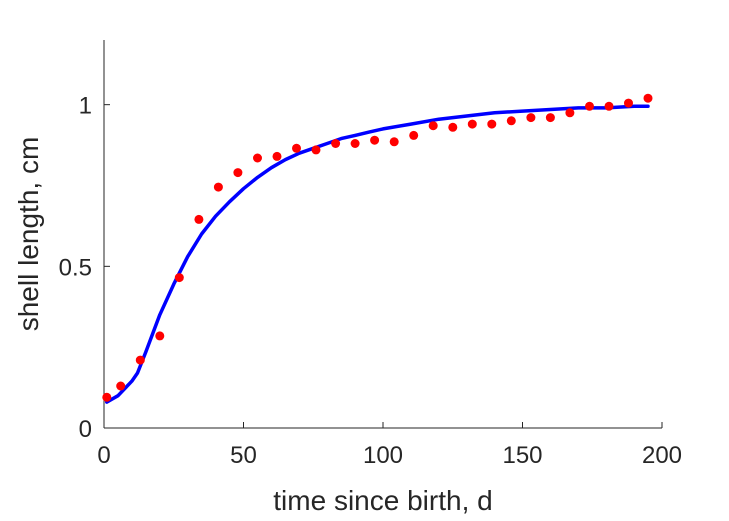 The height and width of the screenshot is (521, 729). What do you see at coordinates (382, 500) in the screenshot?
I see `x-axis-title: time since birth, d` at bounding box center [382, 500].